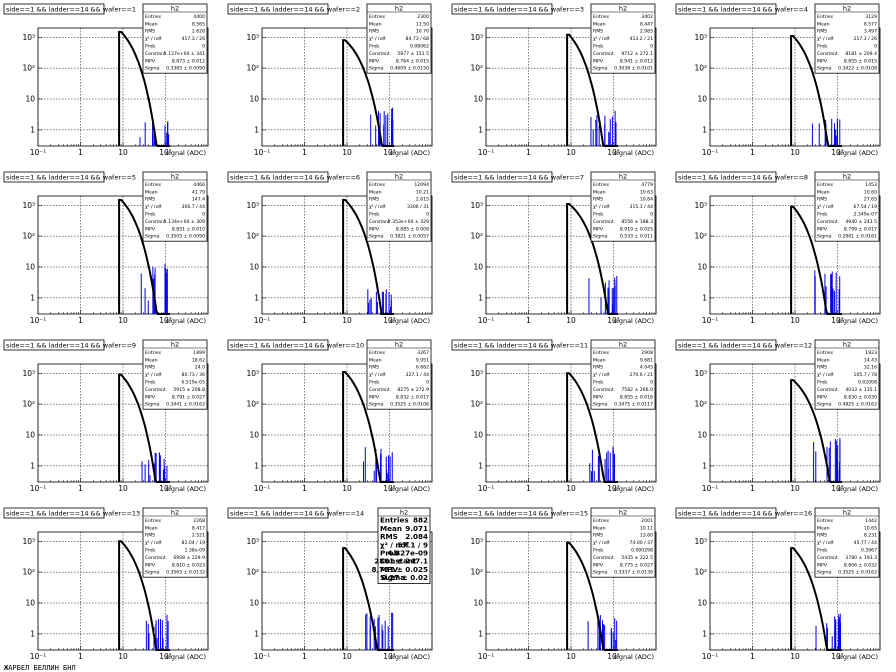  I want to click on stat-value: 1923, so click(871, 353).